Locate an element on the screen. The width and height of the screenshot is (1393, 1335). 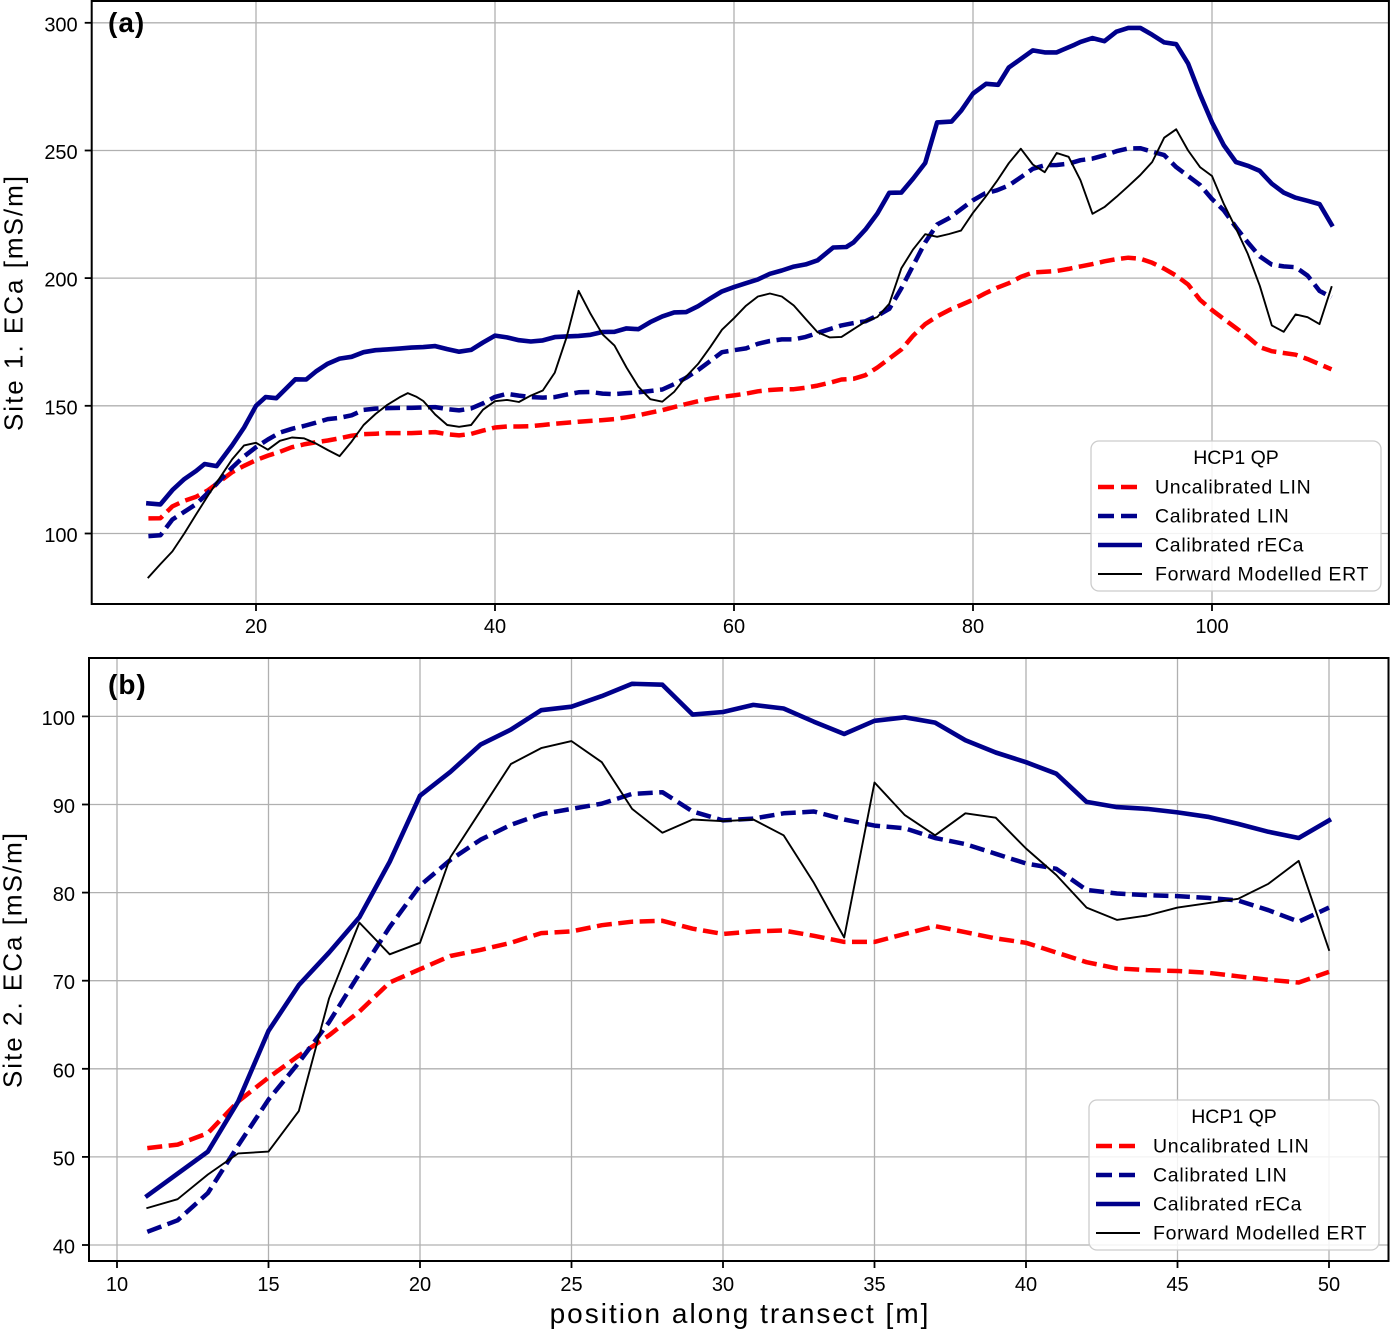
svg-text: Site 2. ECa [mS/m] is located at coordinates (14, 959).